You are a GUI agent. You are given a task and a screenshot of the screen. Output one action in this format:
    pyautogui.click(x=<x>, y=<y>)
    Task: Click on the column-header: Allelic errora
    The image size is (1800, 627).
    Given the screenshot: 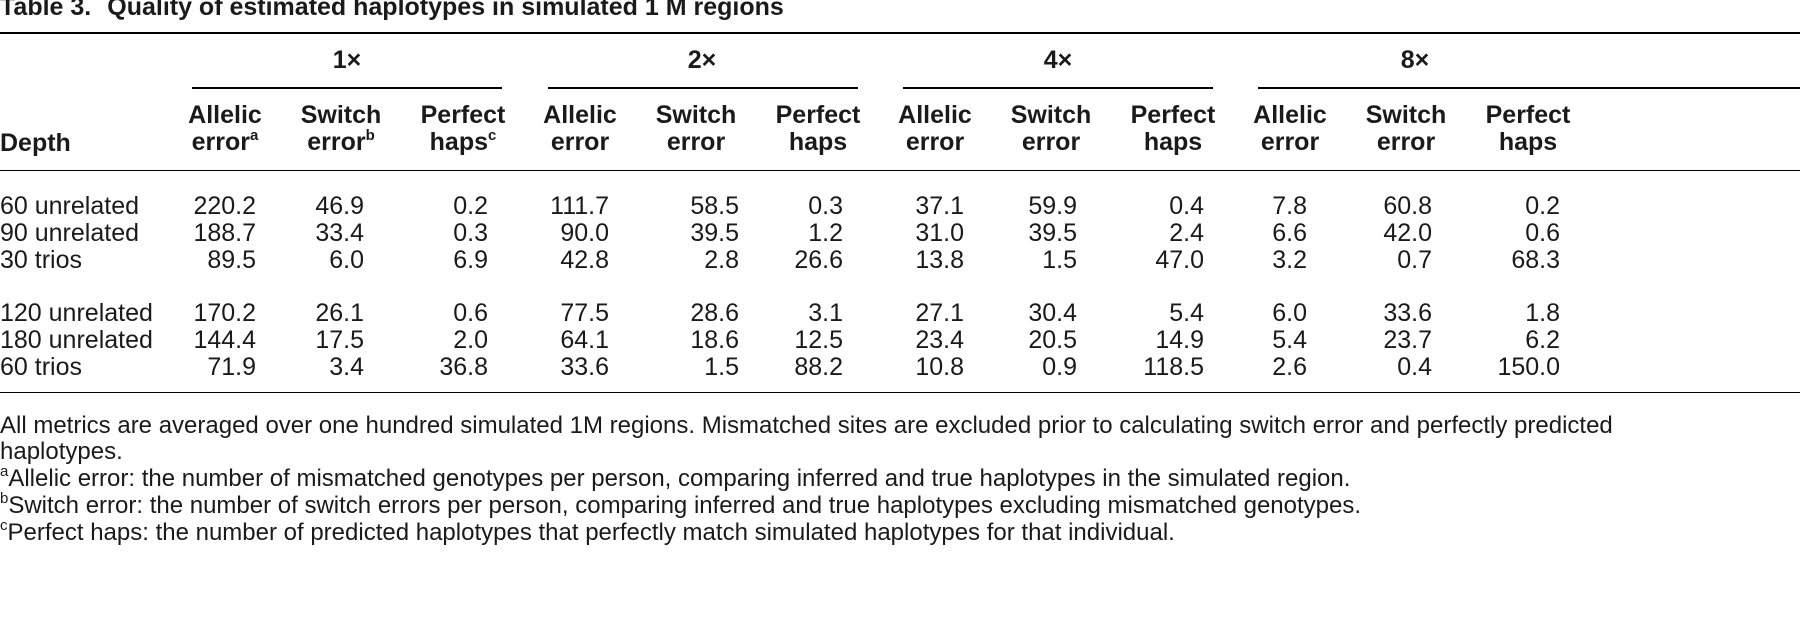 What is the action you would take?
    pyautogui.click(x=225, y=129)
    